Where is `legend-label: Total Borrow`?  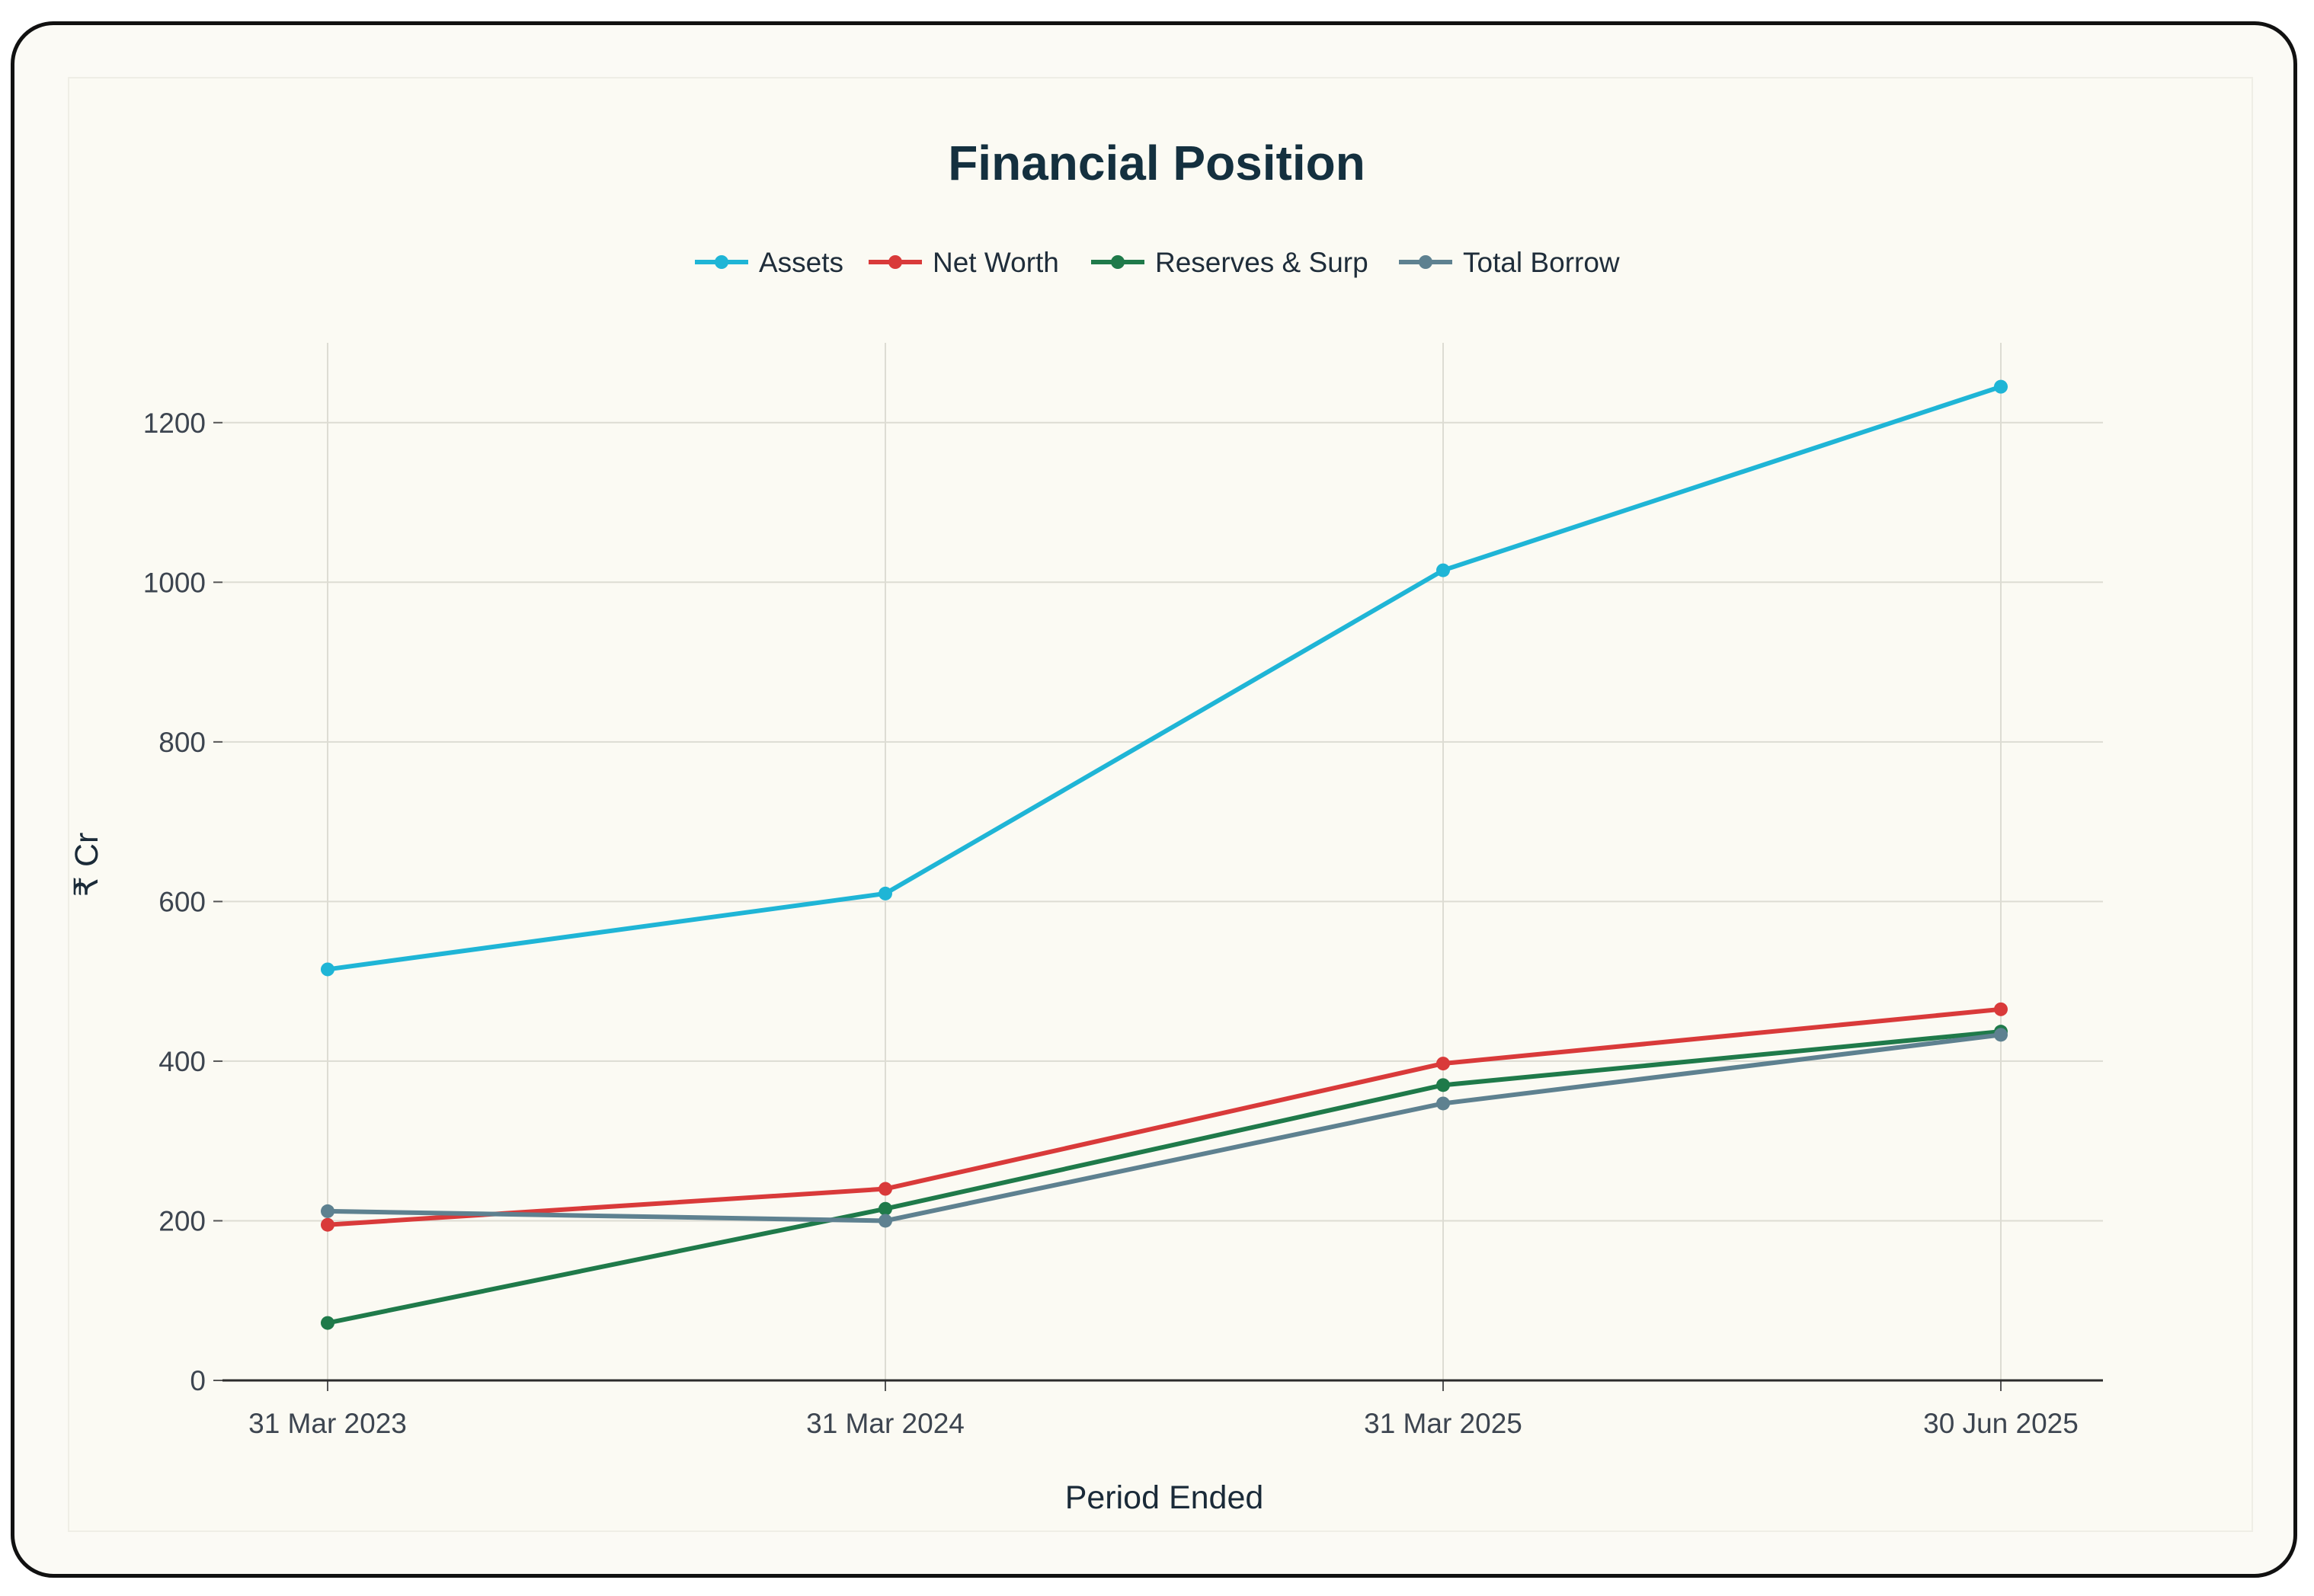
legend-label: Total Borrow is located at coordinates (1541, 262).